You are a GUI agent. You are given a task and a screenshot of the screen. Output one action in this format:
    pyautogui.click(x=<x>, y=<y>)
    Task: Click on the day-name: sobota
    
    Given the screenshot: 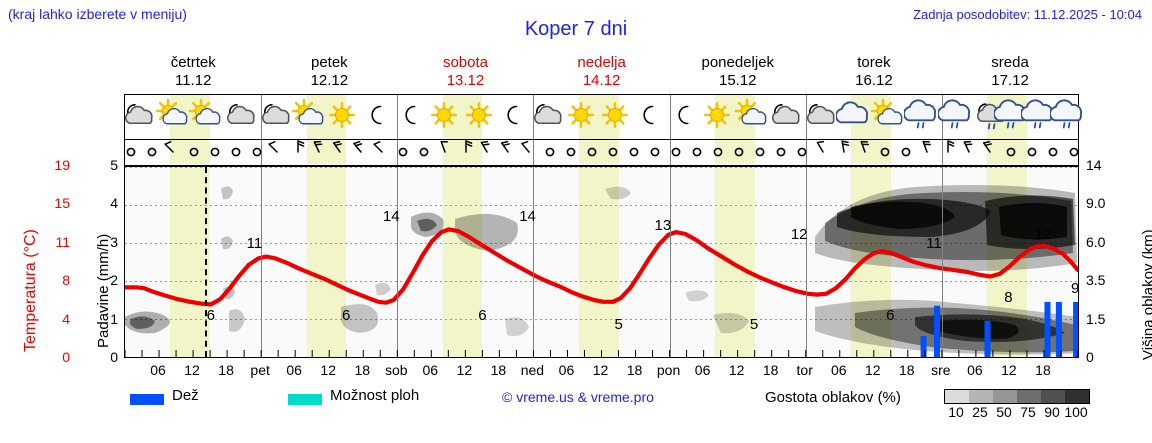 What is the action you would take?
    pyautogui.click(x=465, y=62)
    